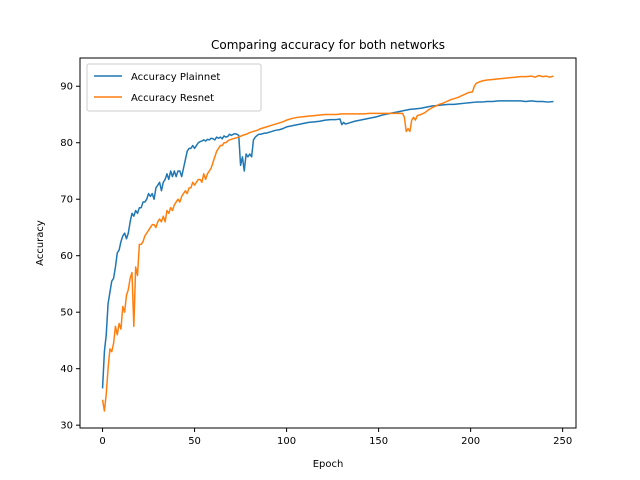 This screenshot has width=640, height=480. What do you see at coordinates (328, 45) in the screenshot?
I see `chart-title: Comparing accuracy for both networks` at bounding box center [328, 45].